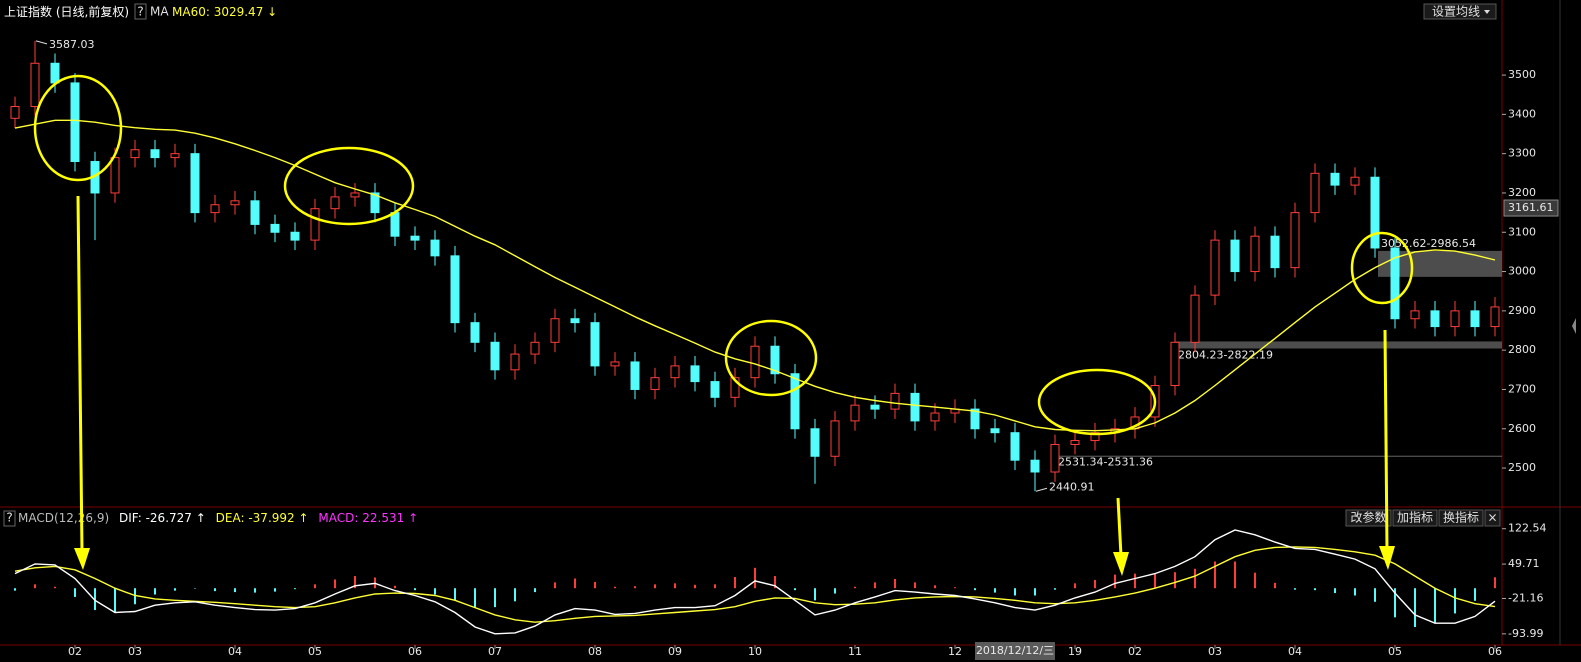 Image resolution: width=1581 pixels, height=662 pixels. What do you see at coordinates (1522, 428) in the screenshot?
I see `y-tick-label: 2600` at bounding box center [1522, 428].